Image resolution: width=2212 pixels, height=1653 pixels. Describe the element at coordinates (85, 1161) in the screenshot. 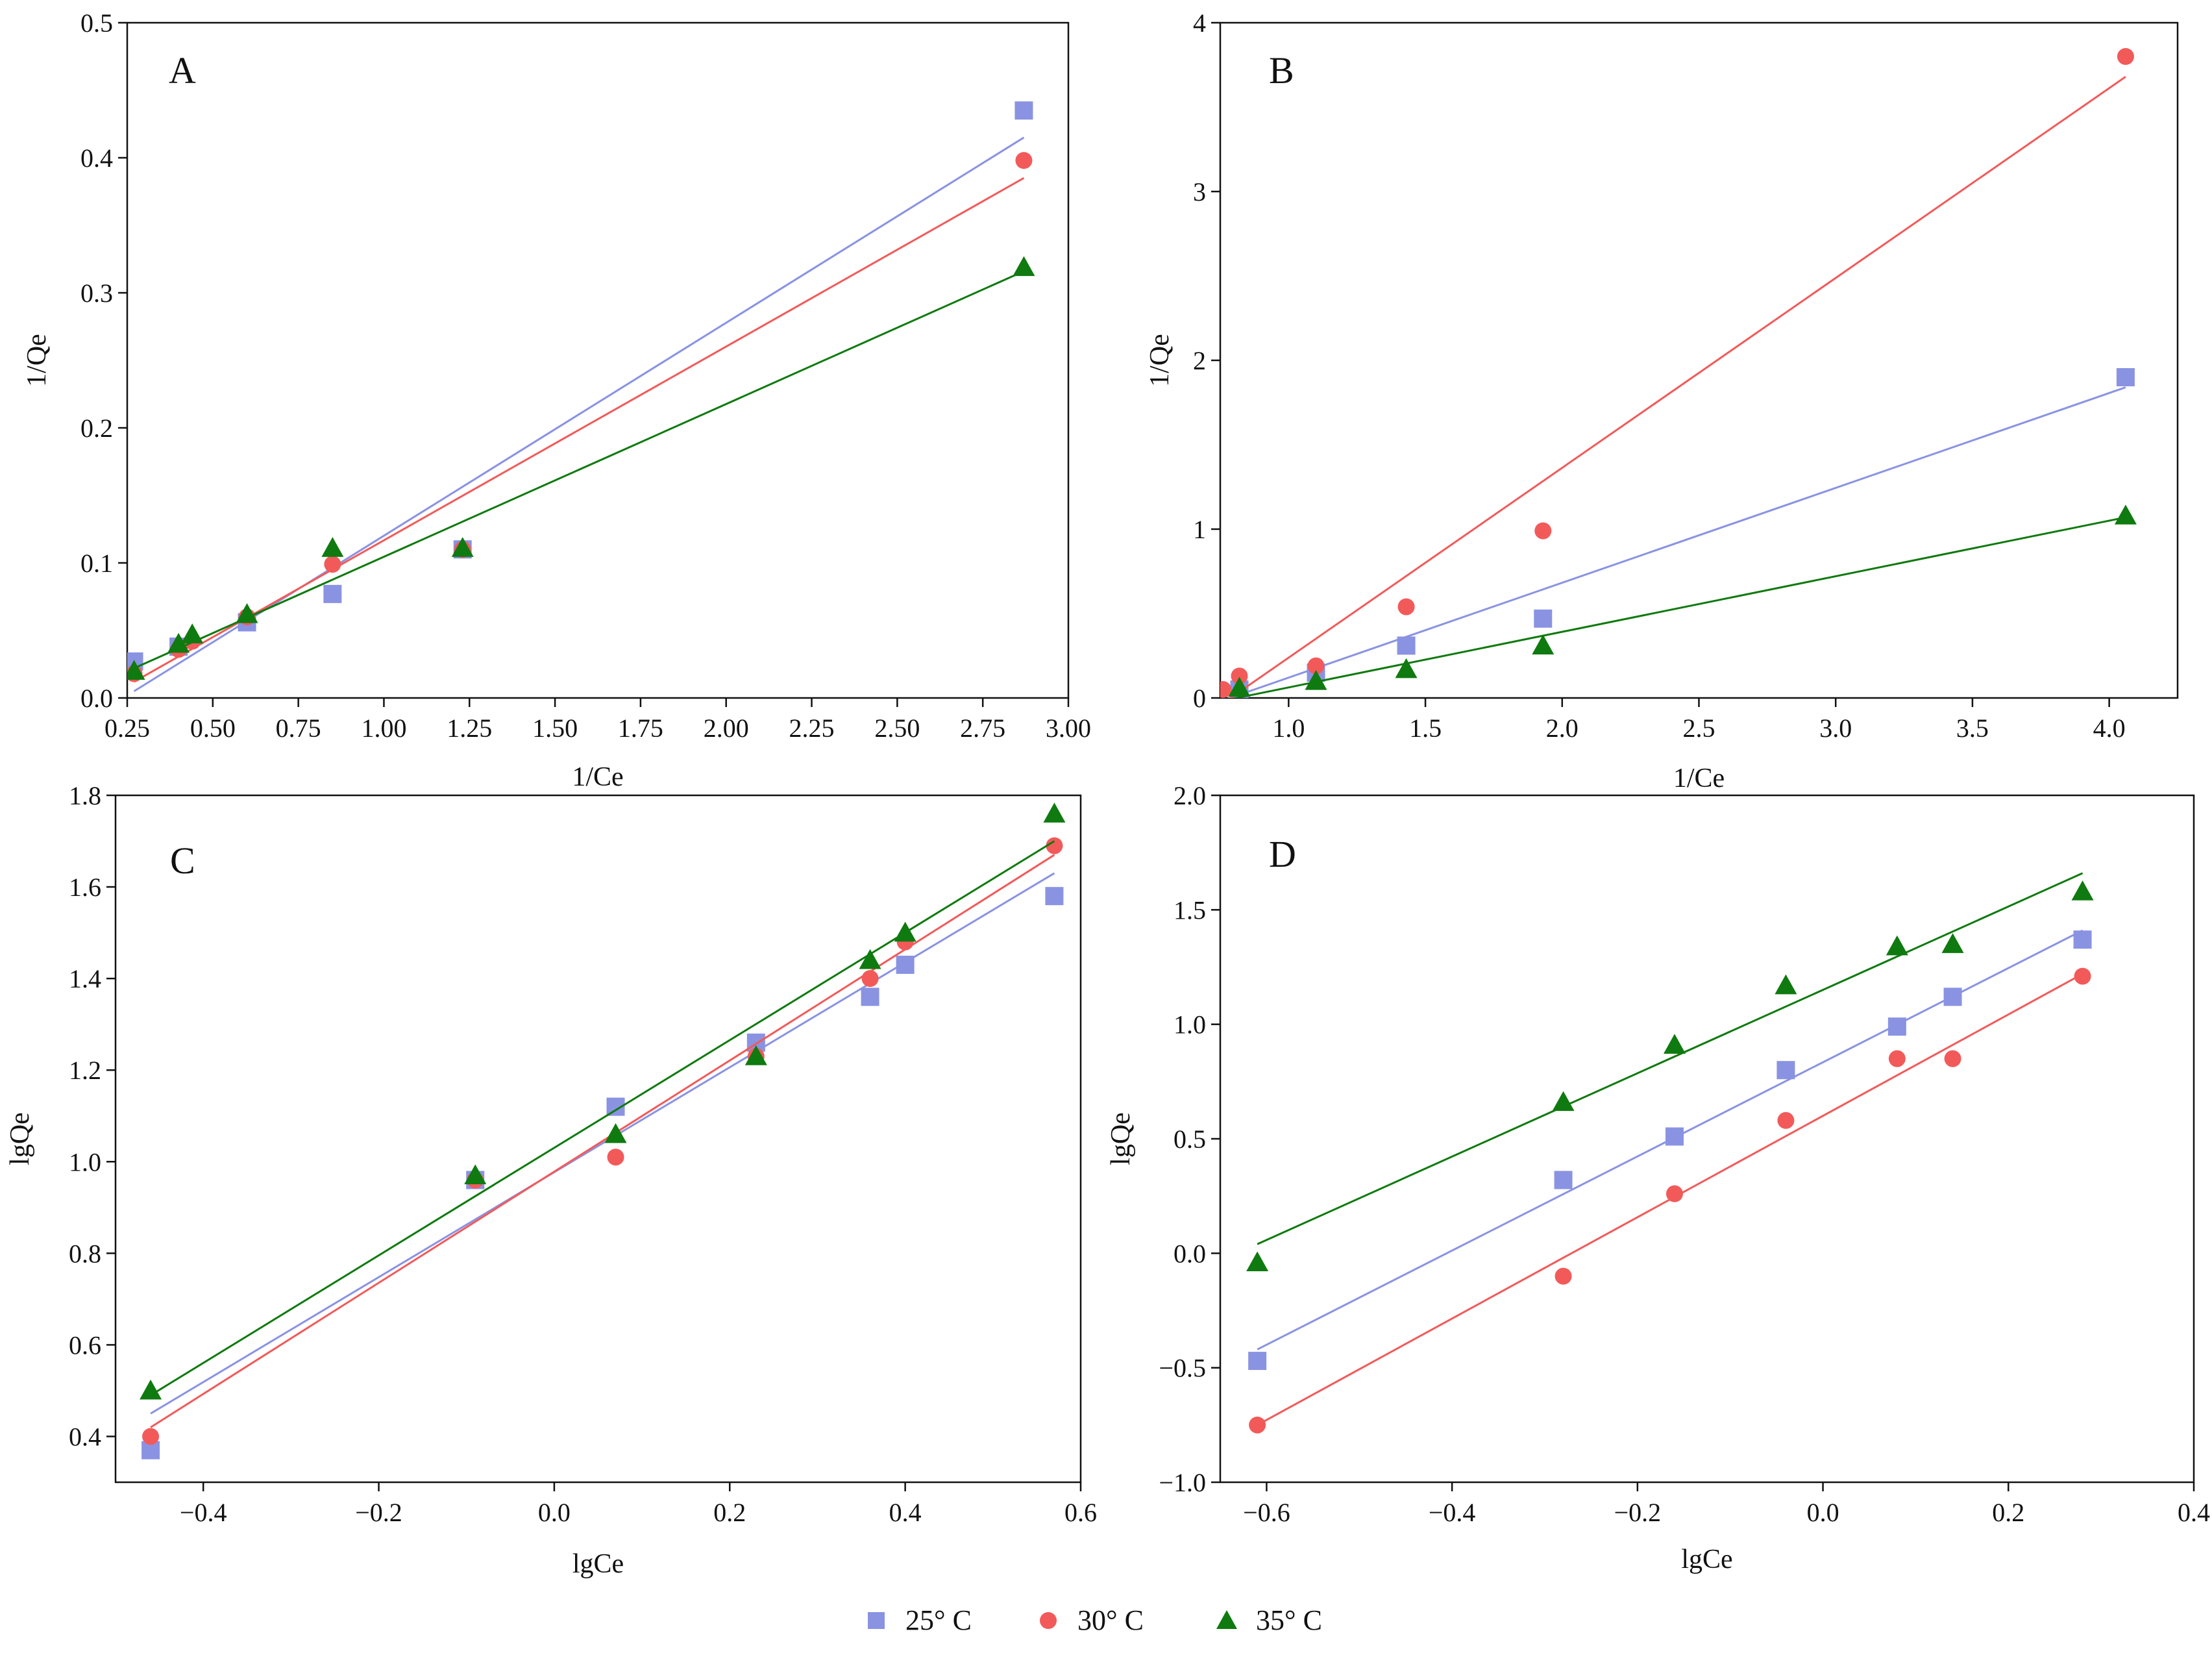

I see `y-tick-label-c: 1.0` at that location.